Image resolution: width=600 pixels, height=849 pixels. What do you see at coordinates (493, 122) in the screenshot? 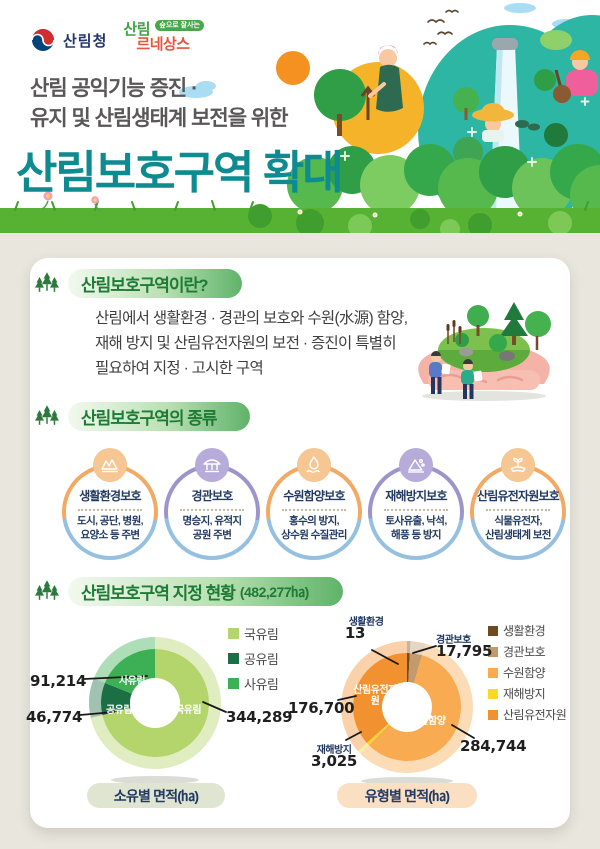
I see `hiker-center` at bounding box center [493, 122].